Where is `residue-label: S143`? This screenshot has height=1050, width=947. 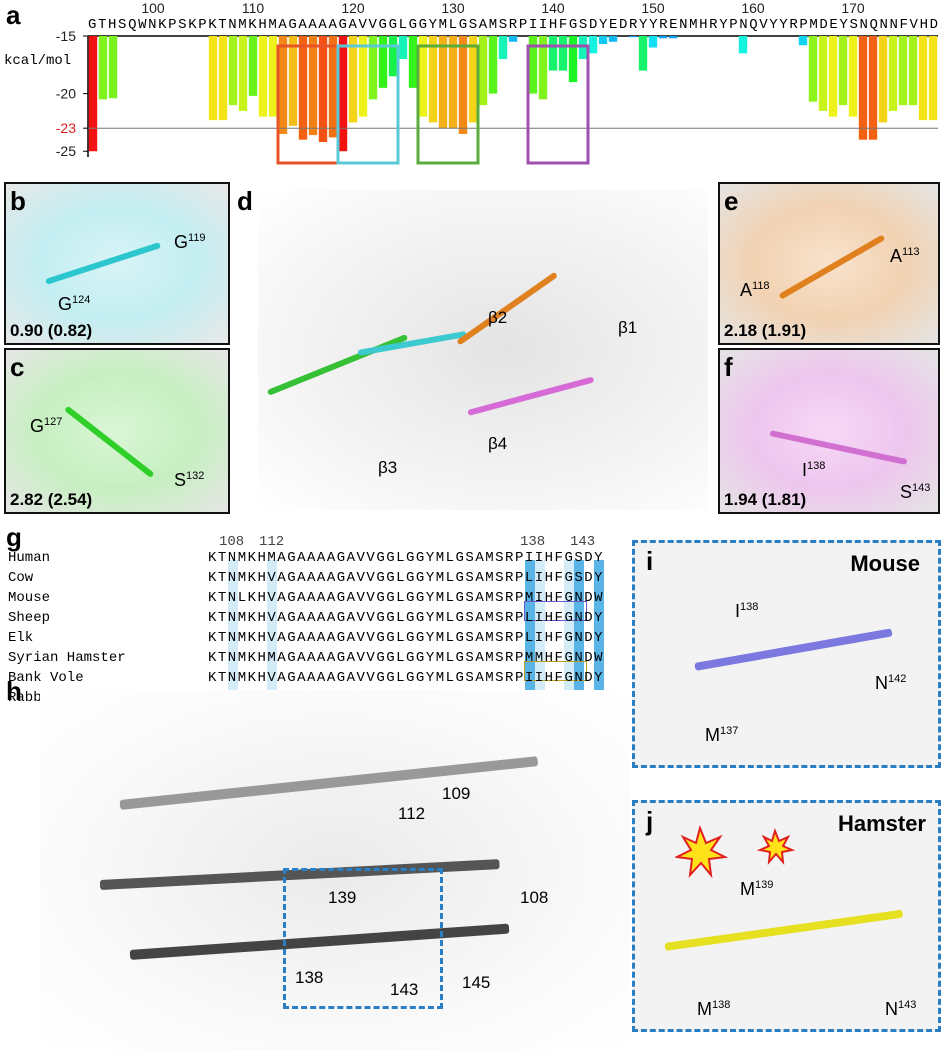
residue-label: S143 is located at coordinates (915, 492).